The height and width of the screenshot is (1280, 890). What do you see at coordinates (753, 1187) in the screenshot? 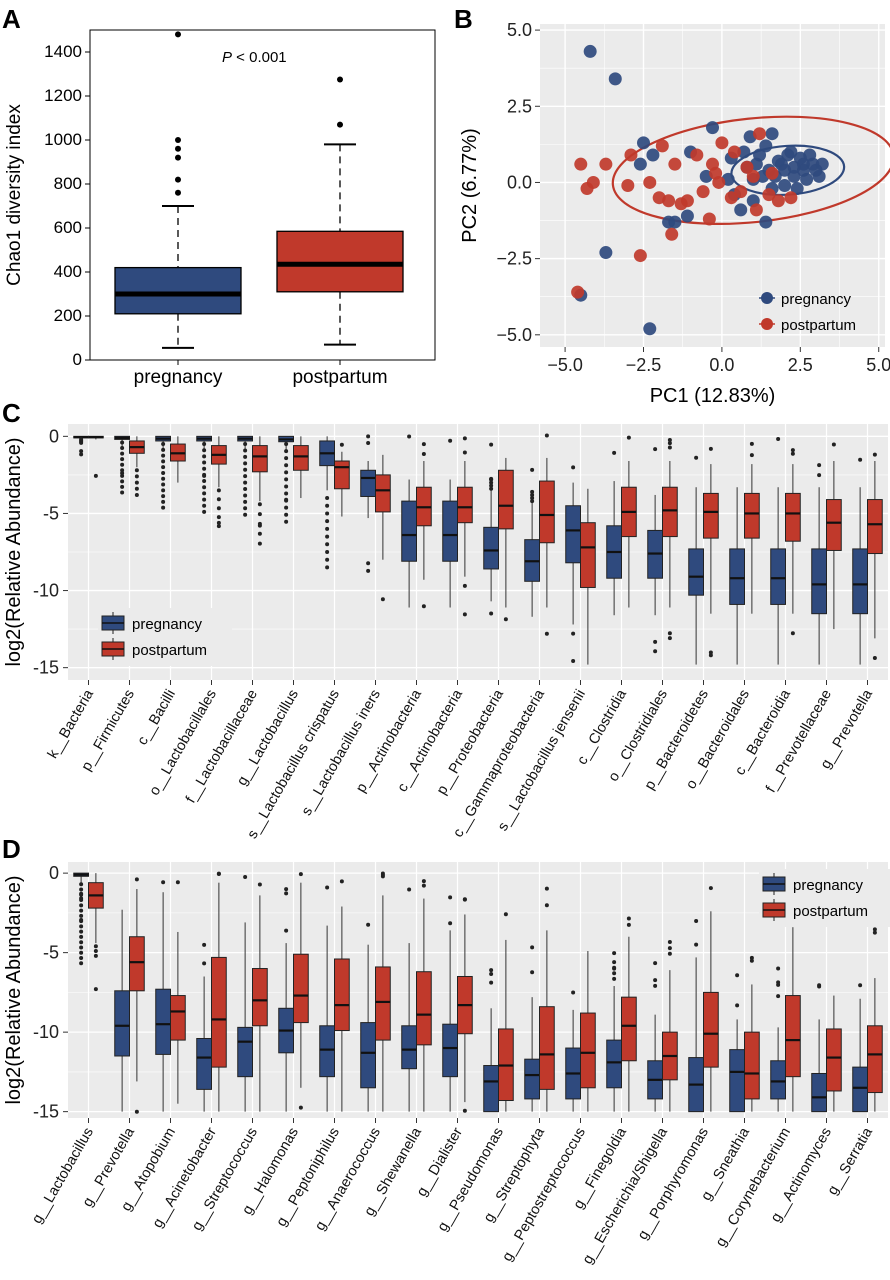
I see `x-tick-label: g__Corynebacterium` at bounding box center [753, 1187].